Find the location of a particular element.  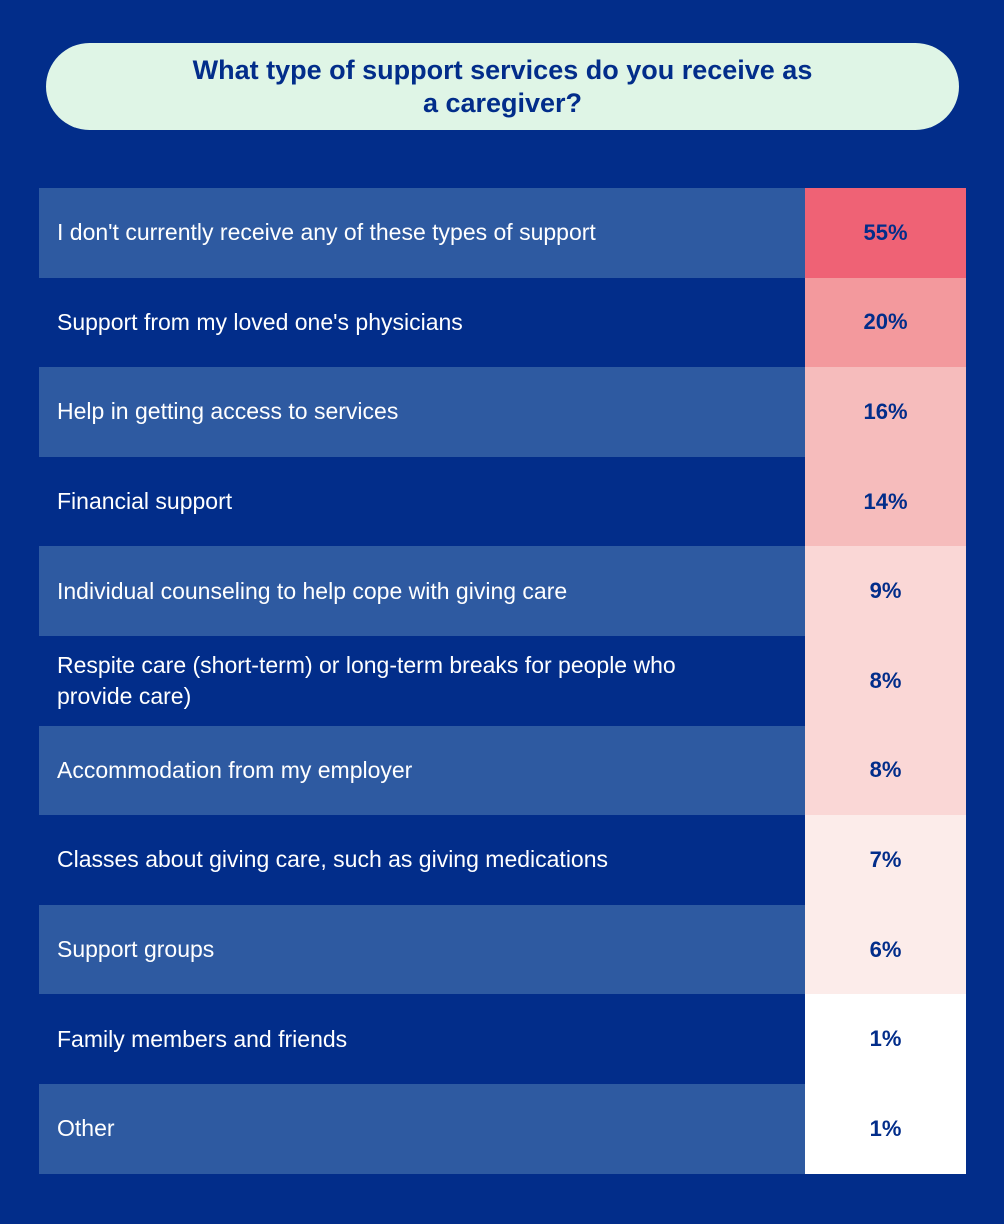

table-row: Help in getting access to services 16% is located at coordinates (502, 412).